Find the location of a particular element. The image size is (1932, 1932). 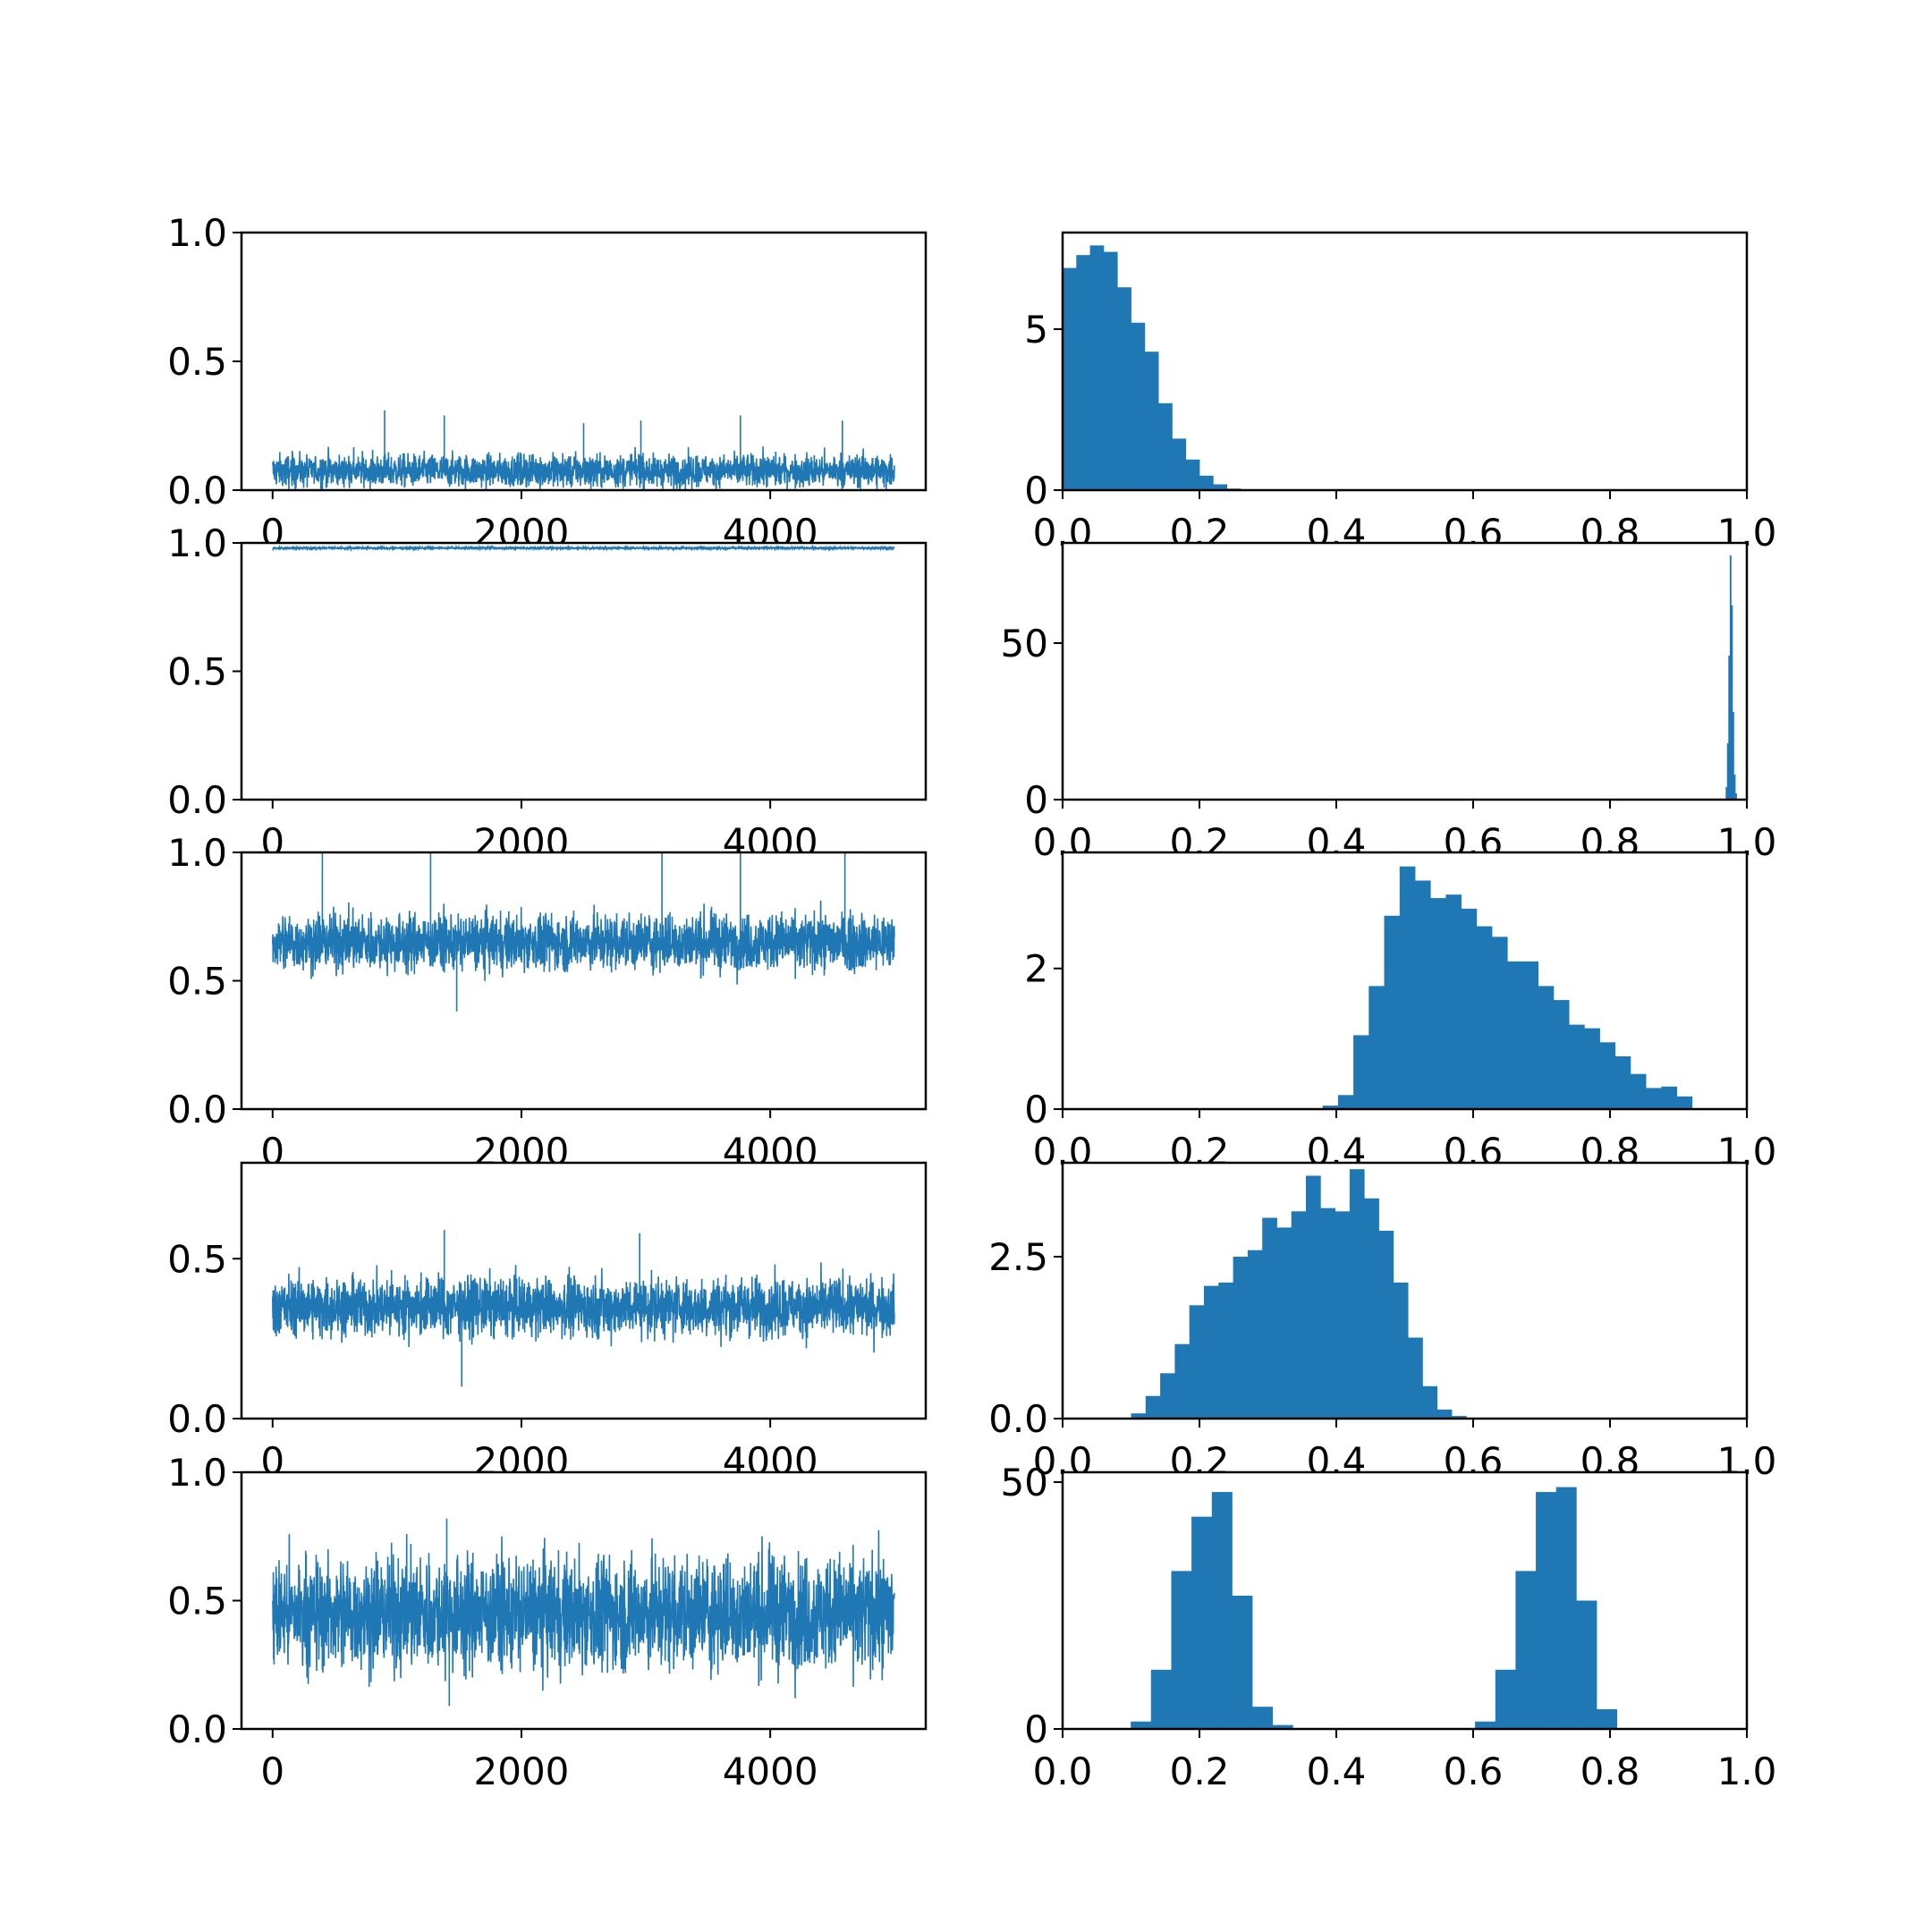

x-tick-label: 0.2 is located at coordinates (1200, 1771).